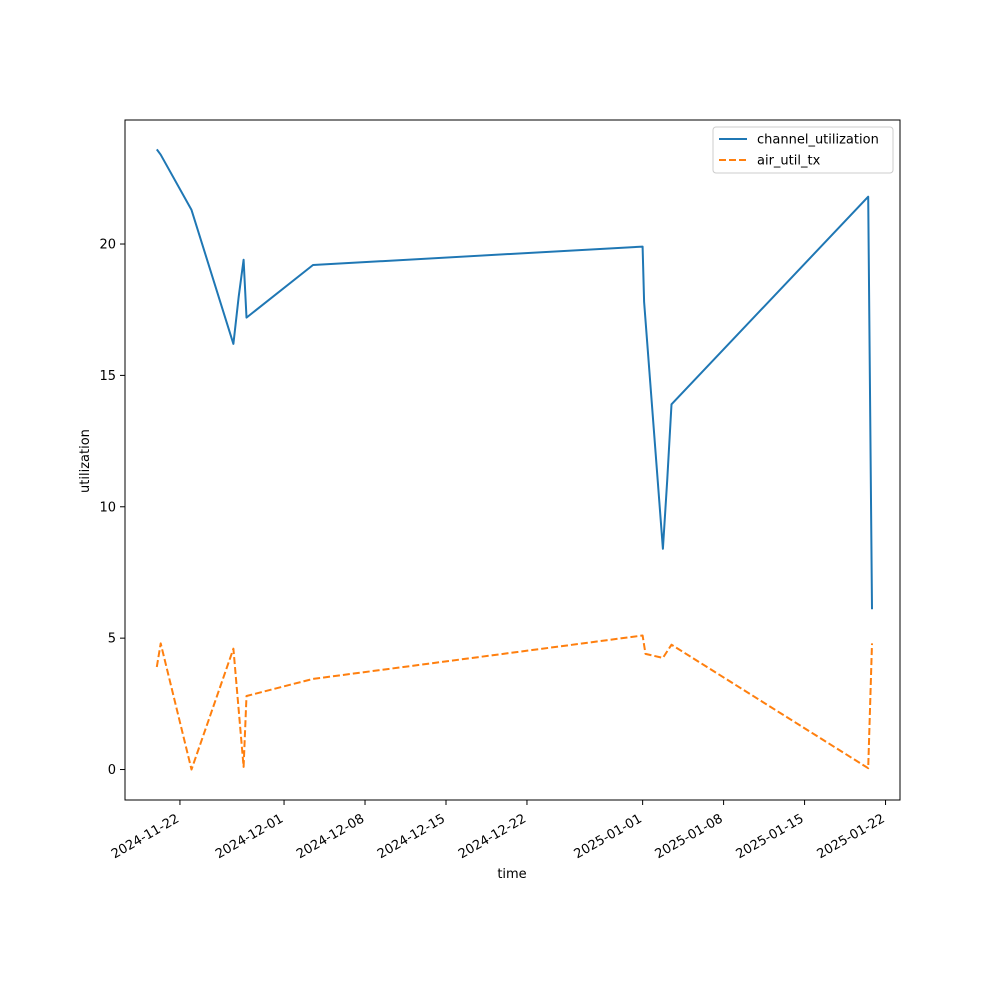  I want to click on y-tick-label: 20, so click(107, 245).